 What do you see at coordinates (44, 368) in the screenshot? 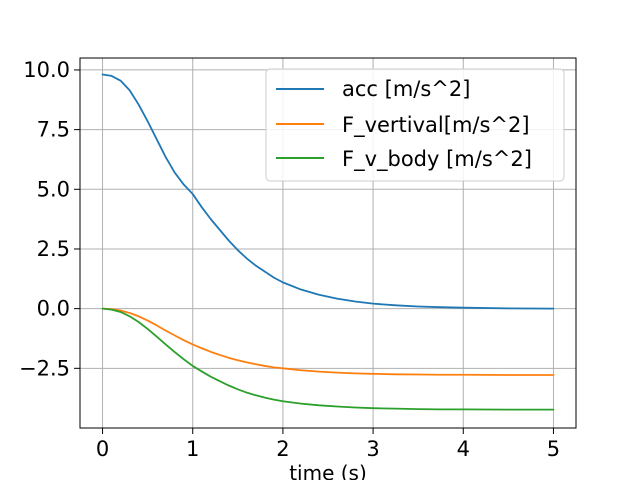
I see `y-tick-label: −2.5` at bounding box center [44, 368].